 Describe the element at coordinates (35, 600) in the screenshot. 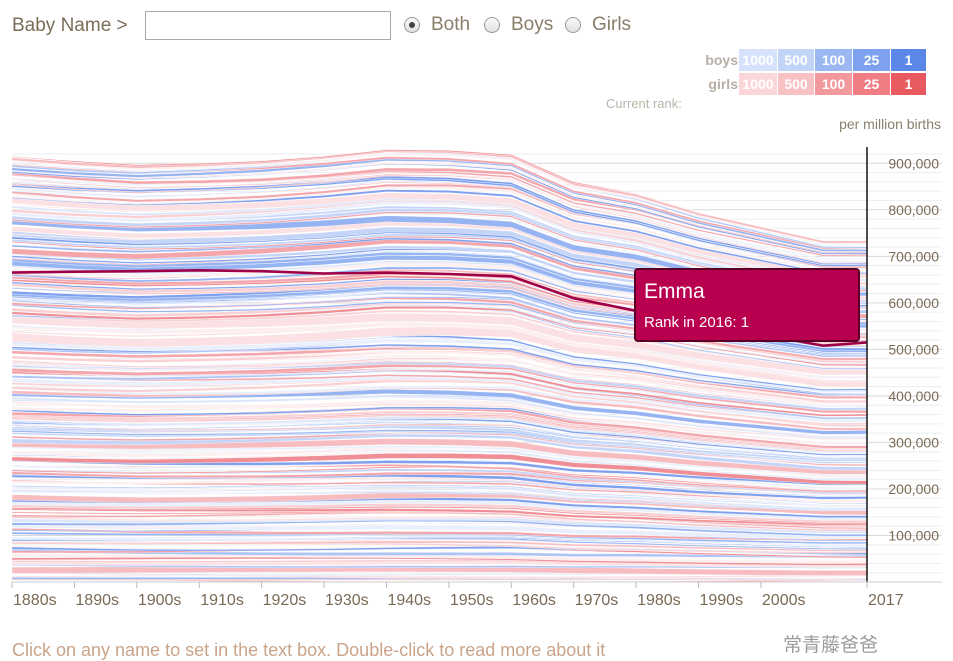

I see `x-tick-label: 1880s` at that location.